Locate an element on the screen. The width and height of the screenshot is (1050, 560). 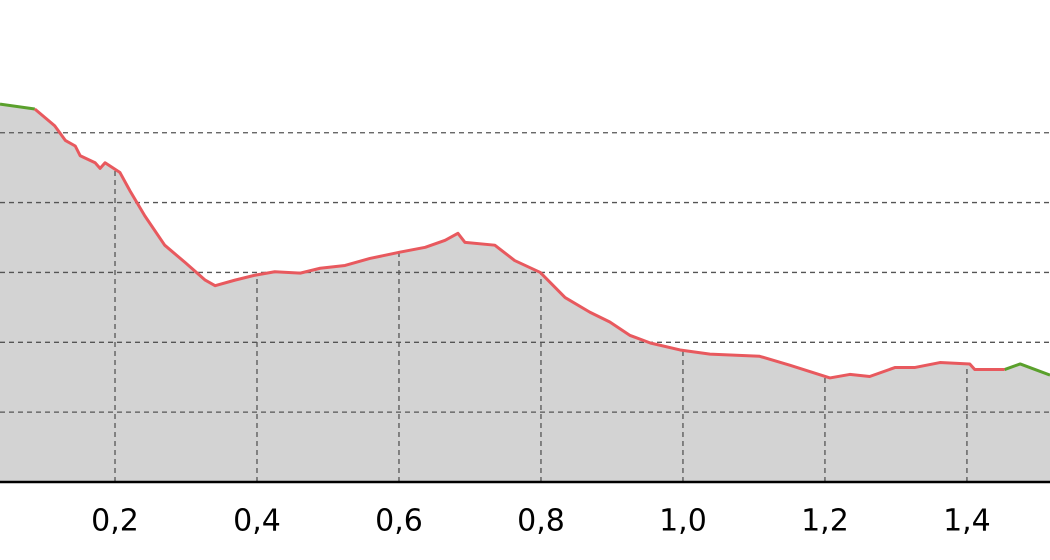
x-tick-label: 1,4 is located at coordinates (967, 521).